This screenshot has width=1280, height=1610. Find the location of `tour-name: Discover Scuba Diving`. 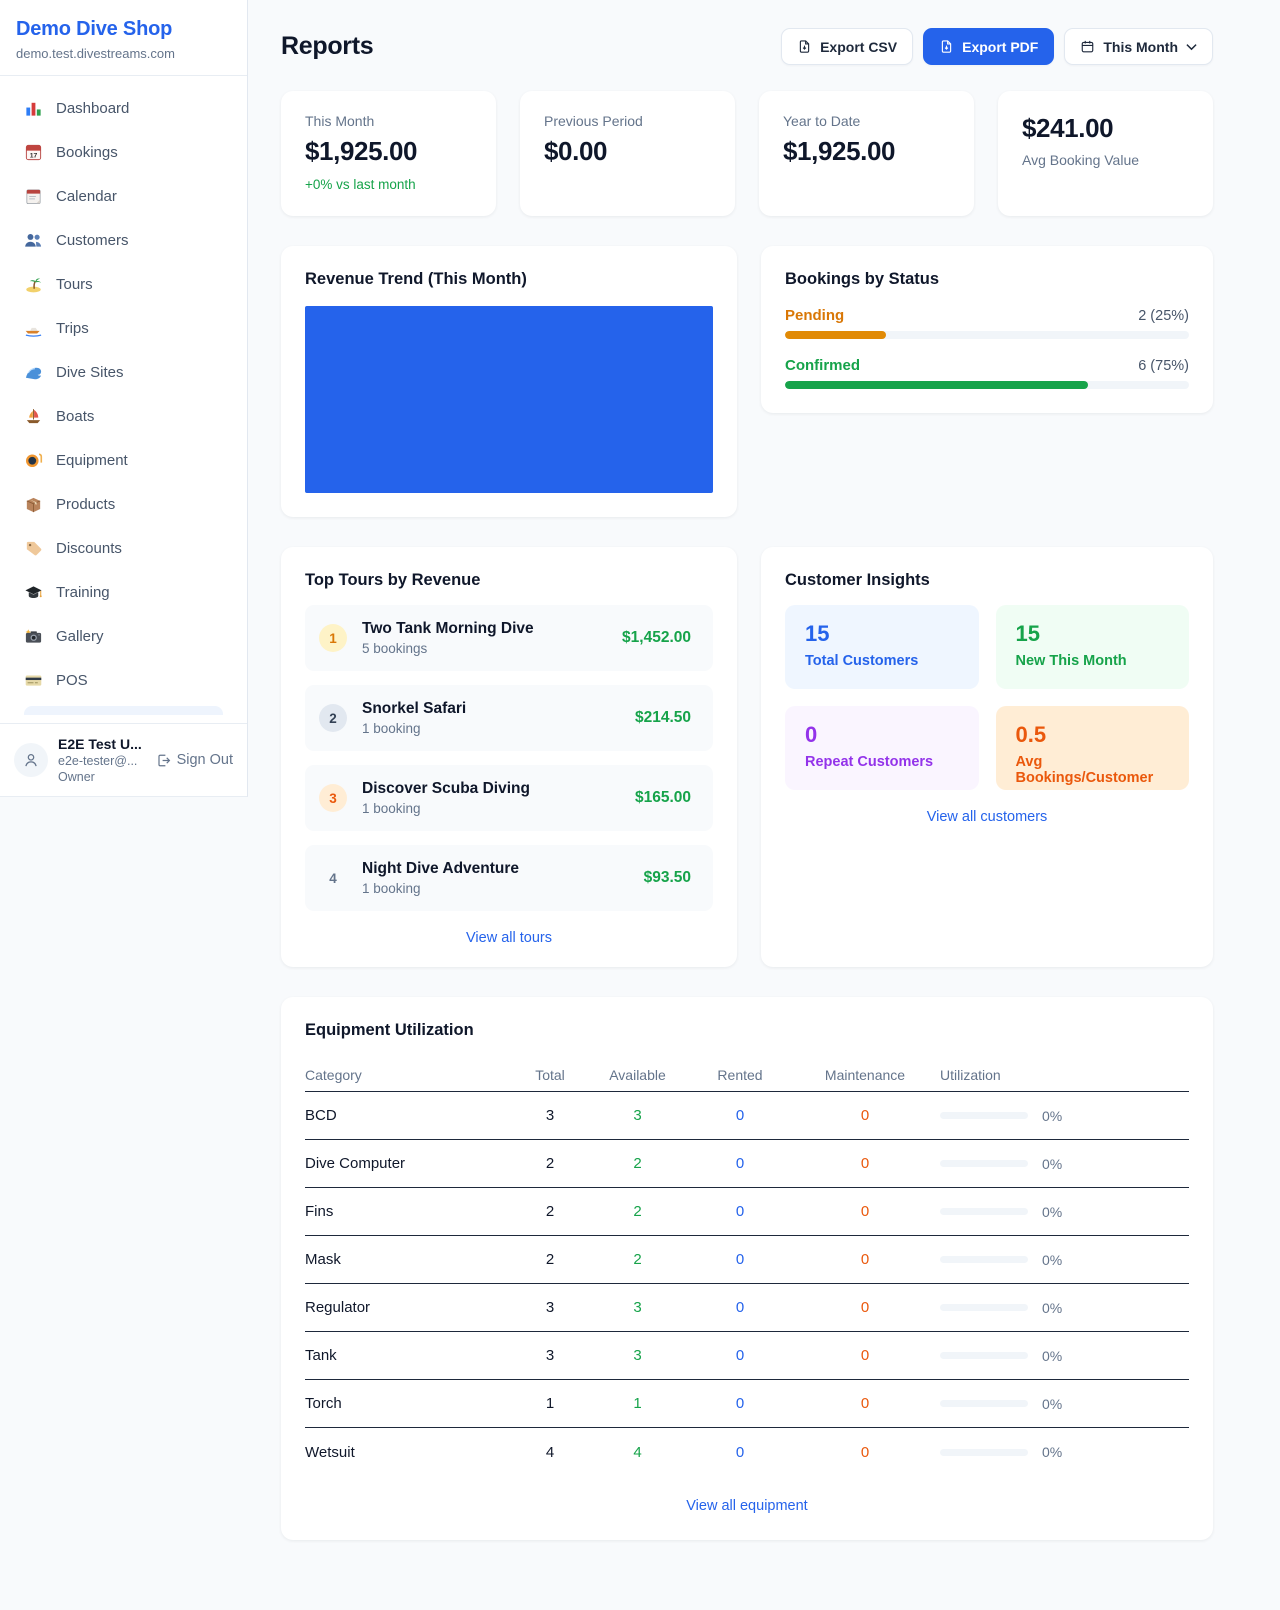

tour-name: Discover Scuba Diving is located at coordinates (446, 788).